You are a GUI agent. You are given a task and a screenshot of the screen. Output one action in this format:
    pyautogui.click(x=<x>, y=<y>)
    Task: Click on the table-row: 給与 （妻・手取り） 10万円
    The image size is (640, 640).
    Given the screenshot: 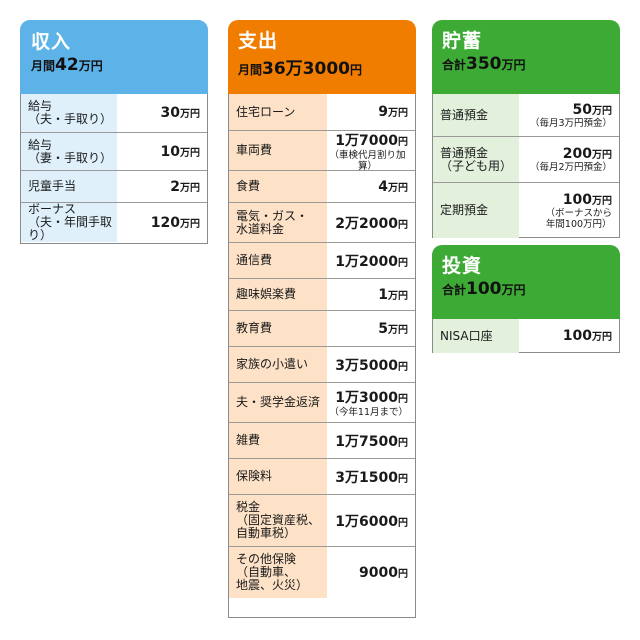 What is the action you would take?
    pyautogui.click(x=114, y=151)
    